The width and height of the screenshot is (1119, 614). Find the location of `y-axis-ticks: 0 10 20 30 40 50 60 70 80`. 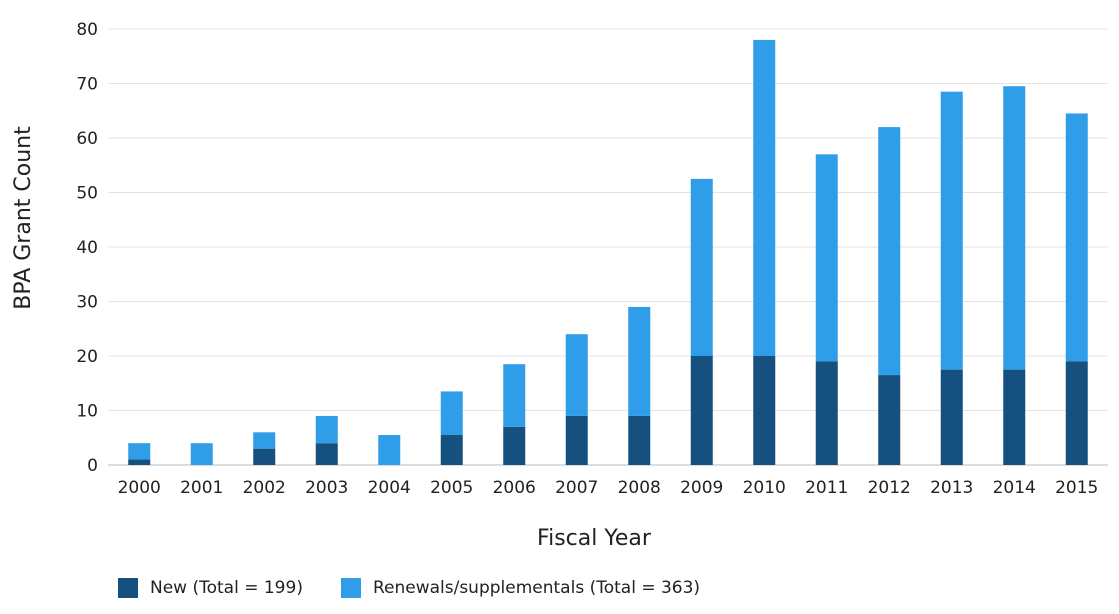

y-axis-ticks: 0 10 20 30 40 50 60 70 80 is located at coordinates (87, 248).